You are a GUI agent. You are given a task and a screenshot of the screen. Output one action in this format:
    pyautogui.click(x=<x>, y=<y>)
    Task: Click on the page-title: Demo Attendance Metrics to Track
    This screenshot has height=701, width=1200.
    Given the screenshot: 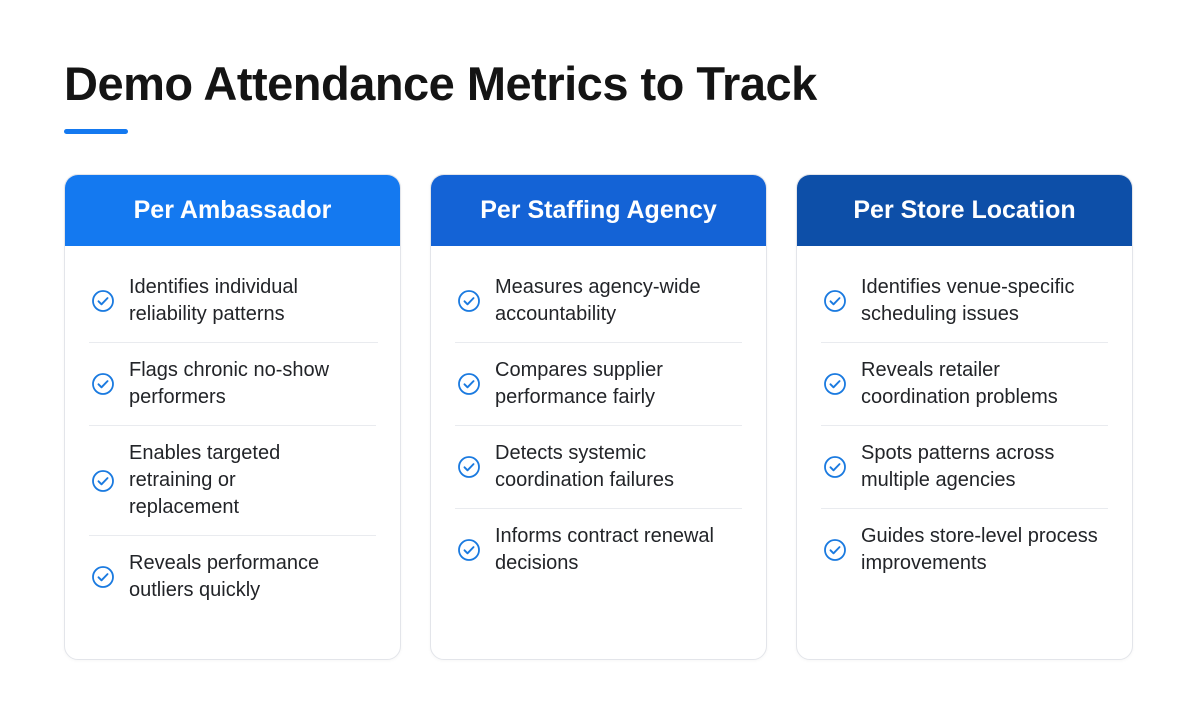 What is the action you would take?
    pyautogui.click(x=440, y=83)
    